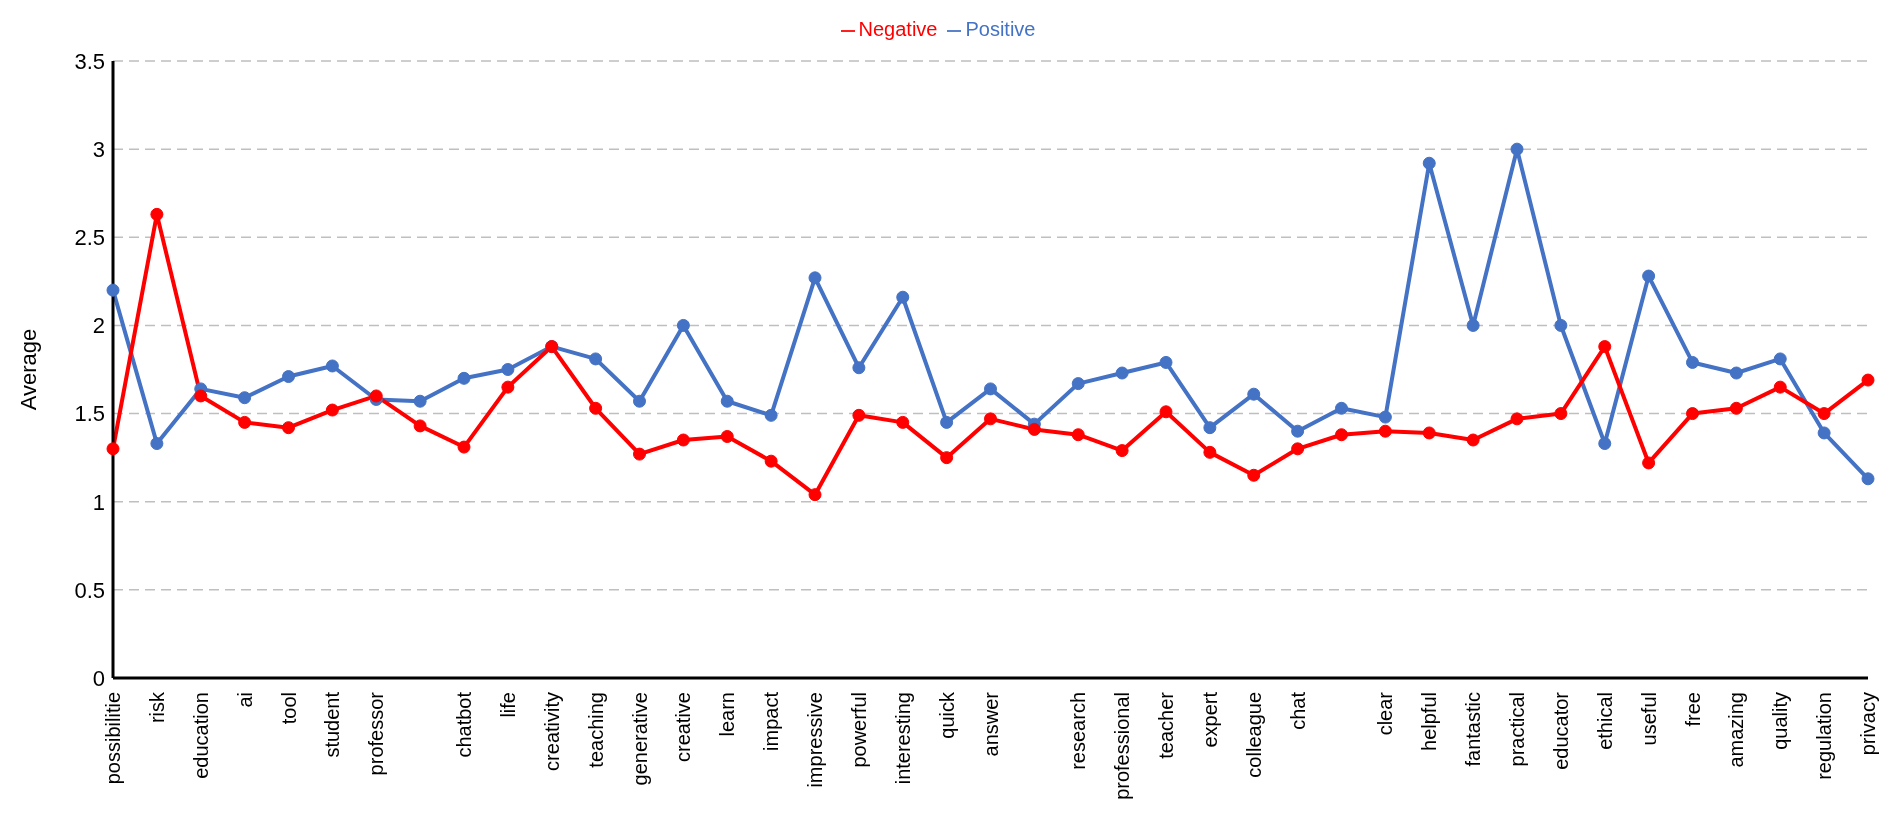 This screenshot has width=1899, height=835. I want to click on x-tick-label: educator, so click(1560, 730).